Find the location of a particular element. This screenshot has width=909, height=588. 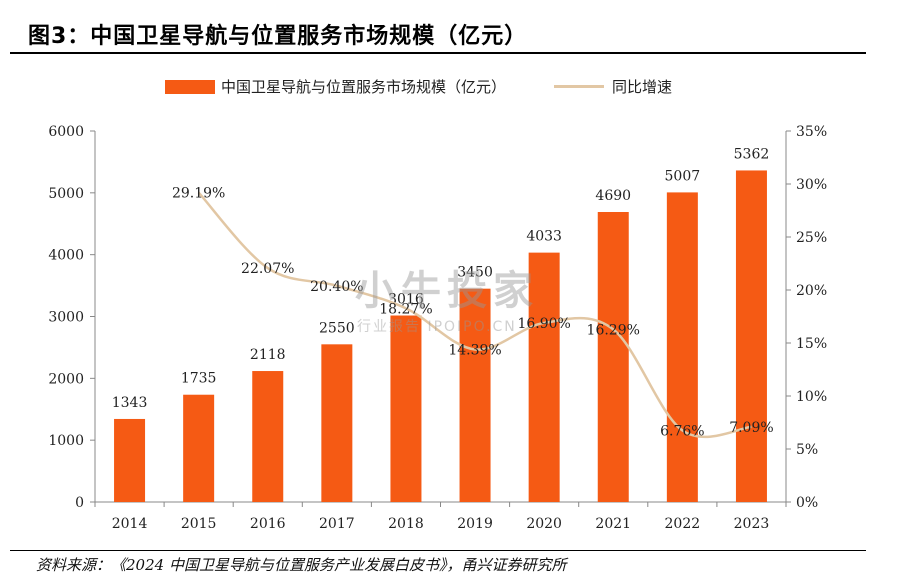

y-left-tick-label: 3000 is located at coordinates (66, 318).